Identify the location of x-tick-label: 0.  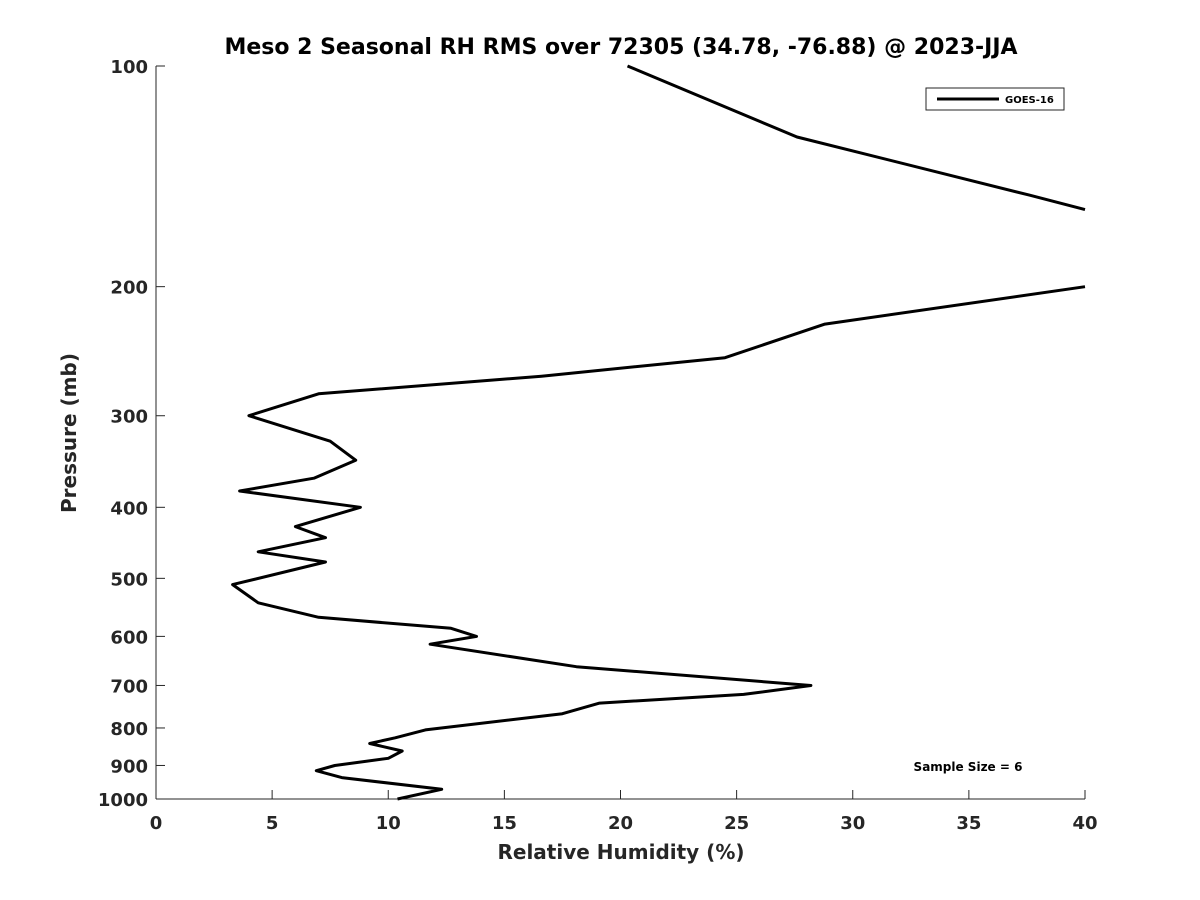
(156, 823).